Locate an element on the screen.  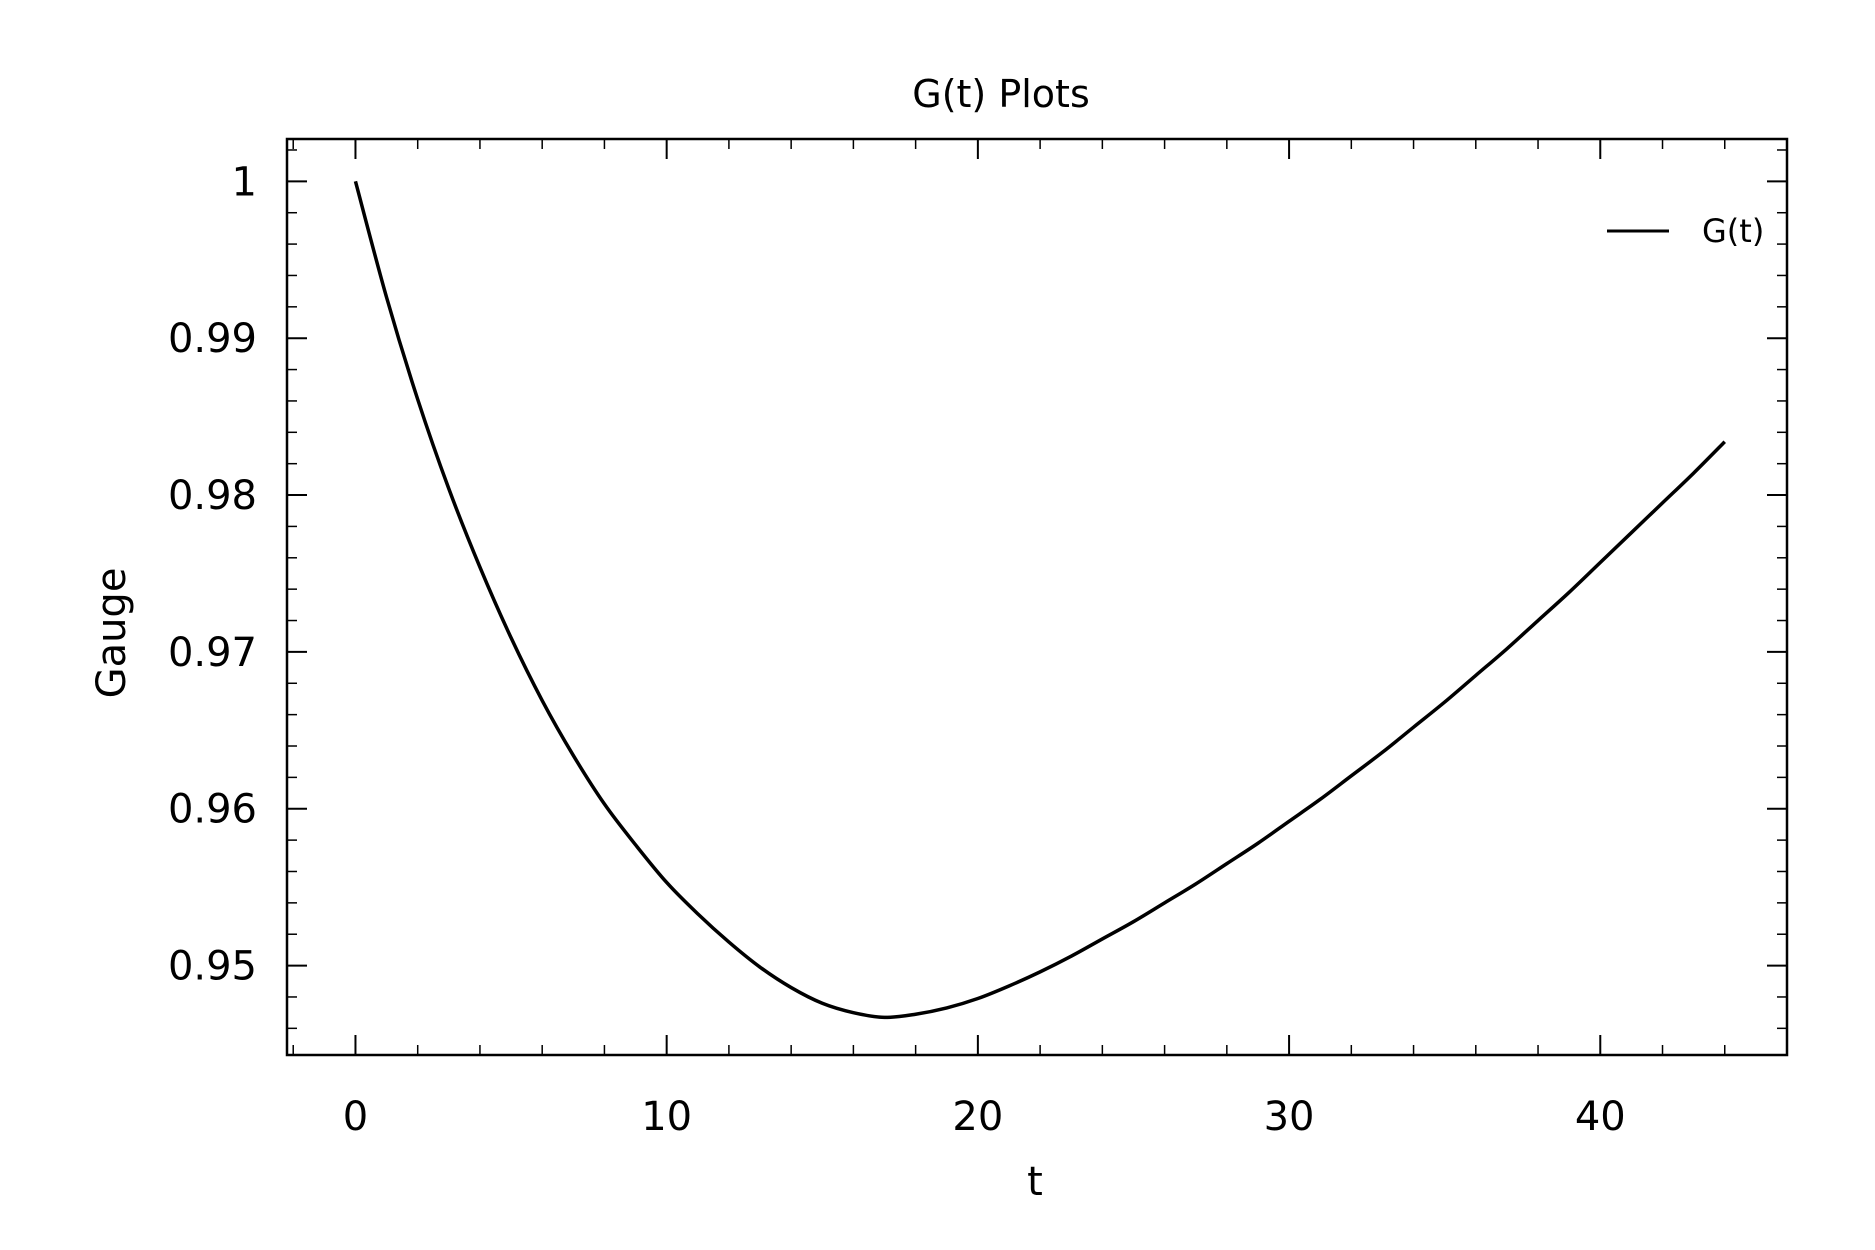
legend: G(t) is located at coordinates (1685, 231).